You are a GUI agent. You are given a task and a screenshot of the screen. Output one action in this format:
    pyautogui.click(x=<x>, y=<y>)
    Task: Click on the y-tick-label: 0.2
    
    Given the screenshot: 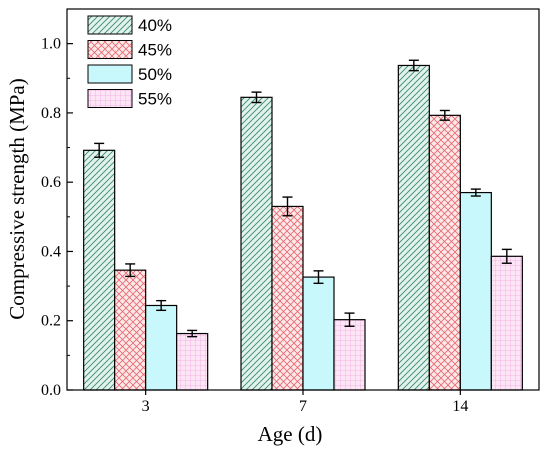 What is the action you would take?
    pyautogui.click(x=51, y=321)
    